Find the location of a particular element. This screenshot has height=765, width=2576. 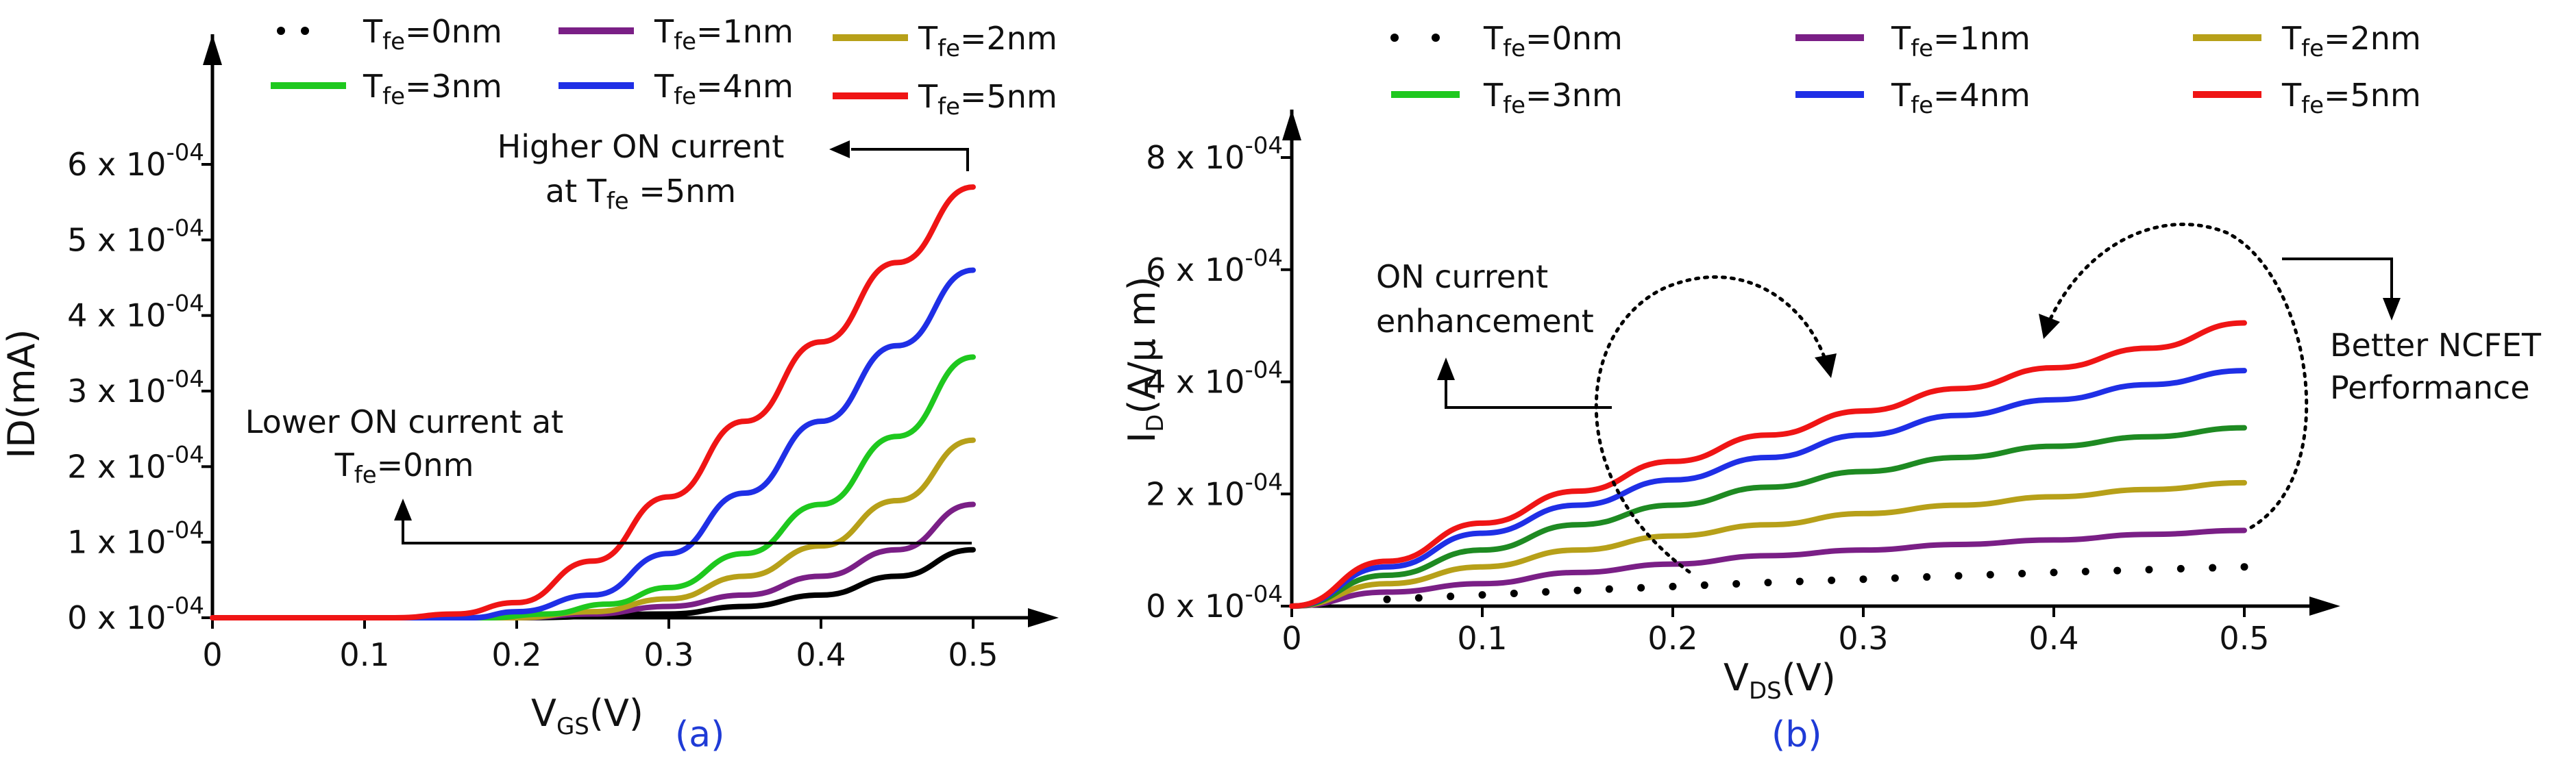

y-tick-label: 2 x 10-04 is located at coordinates (136, 463).